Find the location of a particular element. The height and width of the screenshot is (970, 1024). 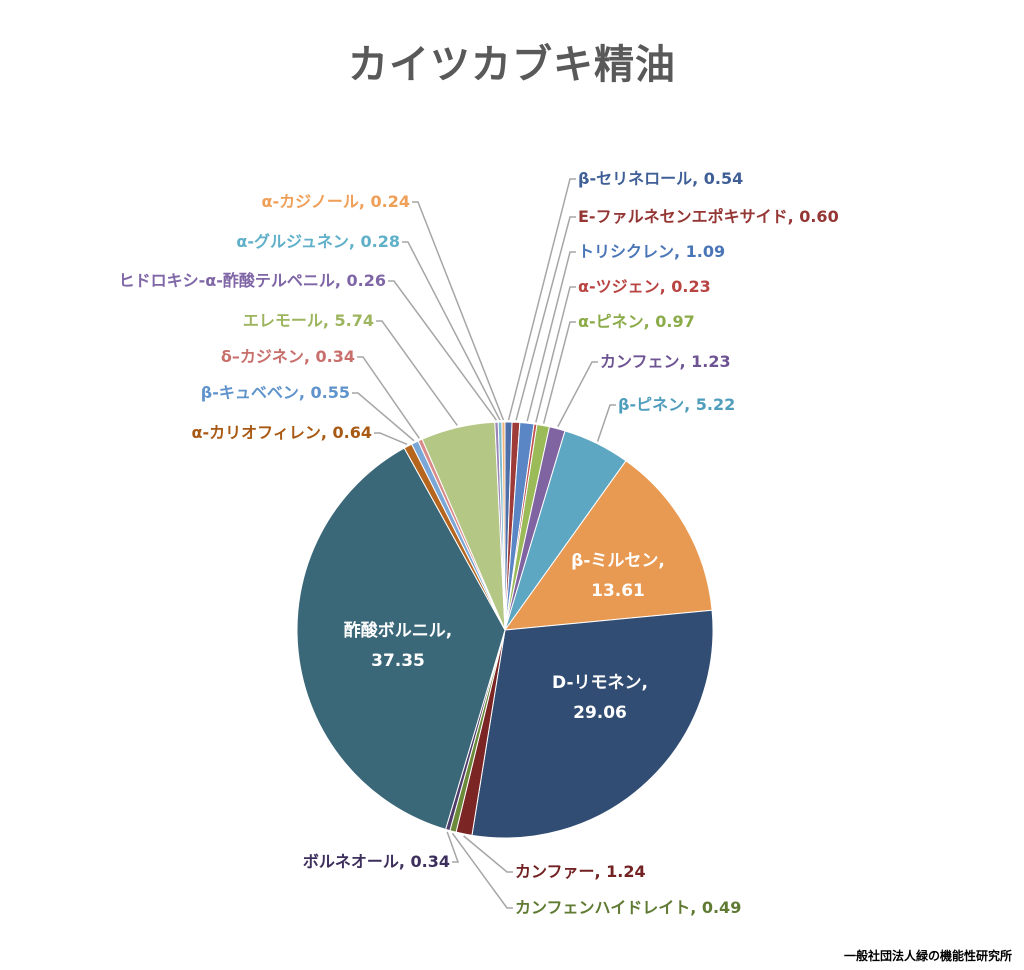

data-label-13: α-カリオフィレン, 0.64 is located at coordinates (282, 432).